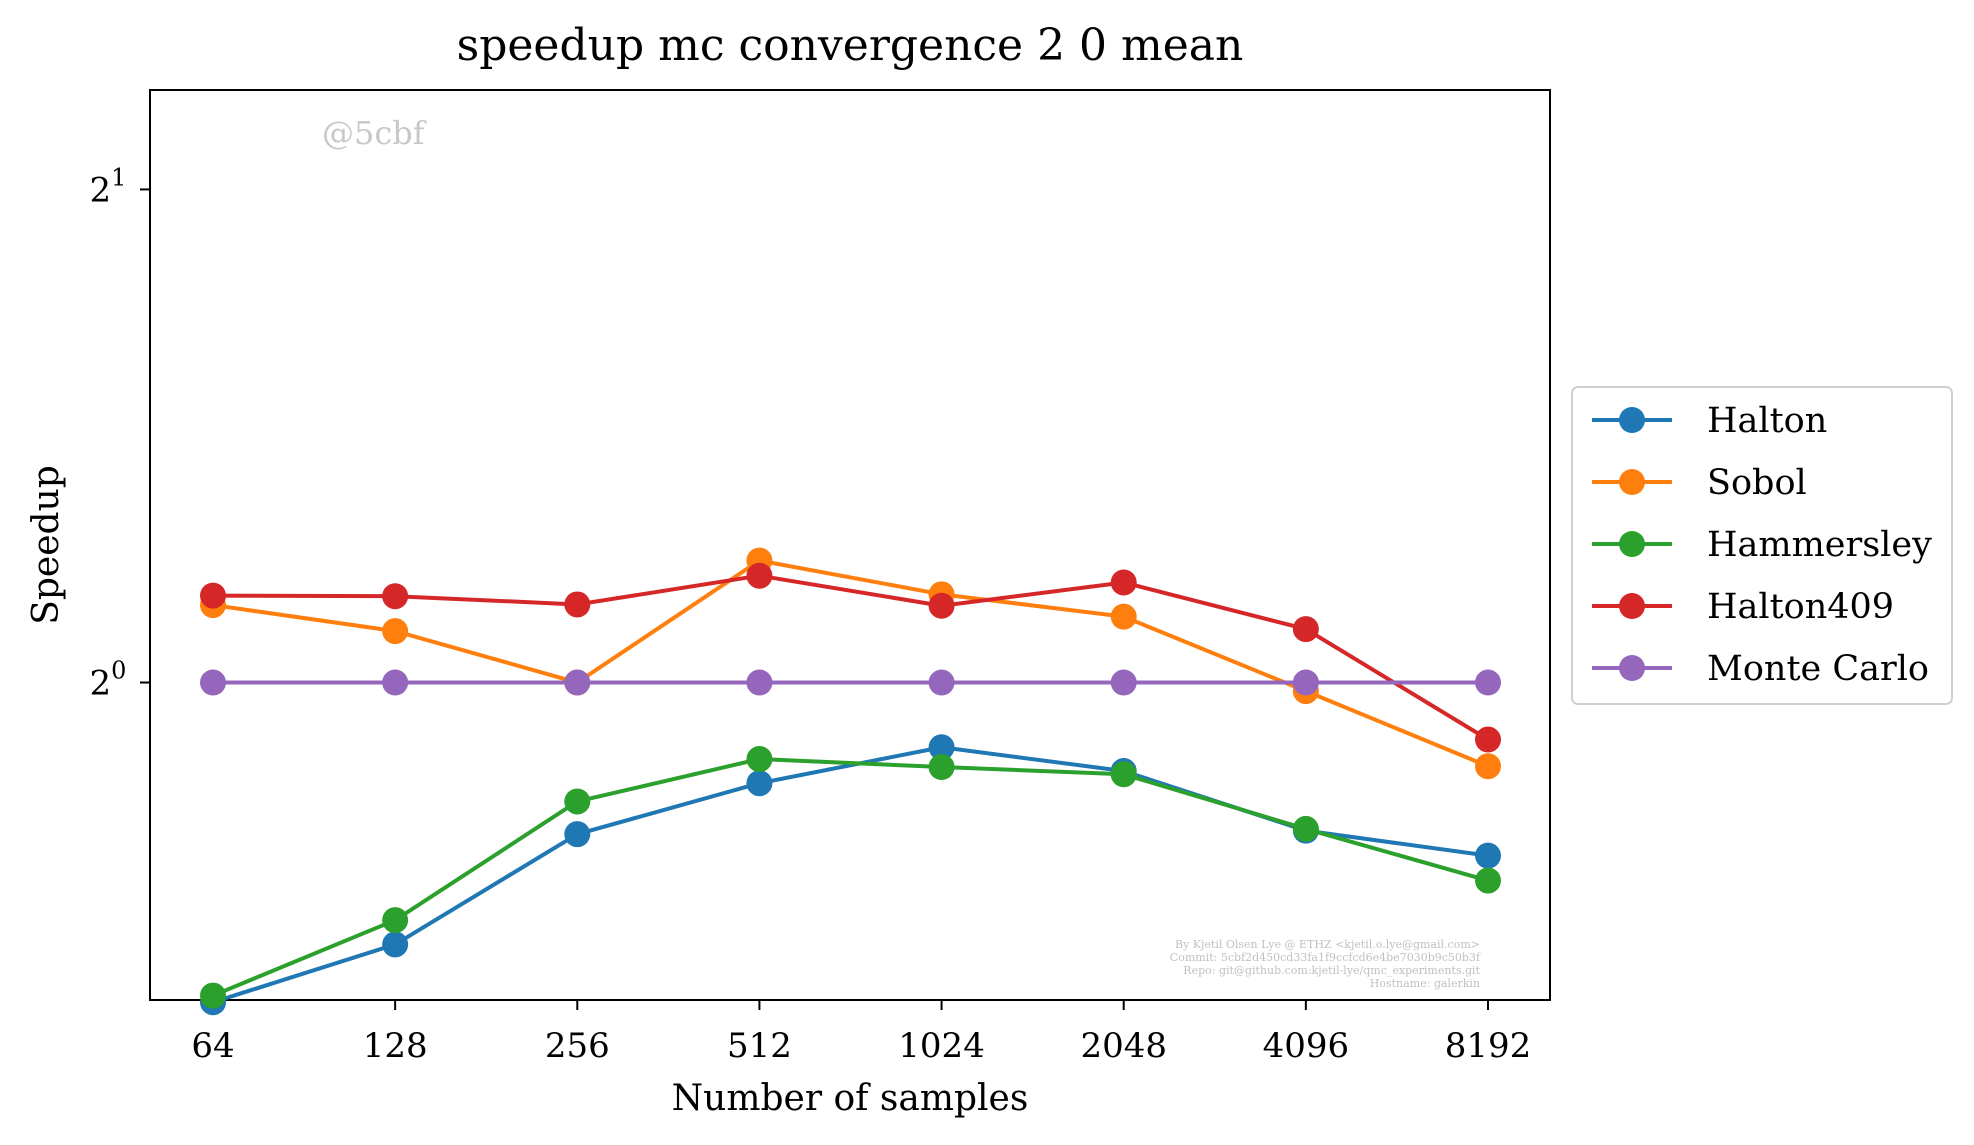  I want to click on x-tick-label: 64, so click(212, 1046).